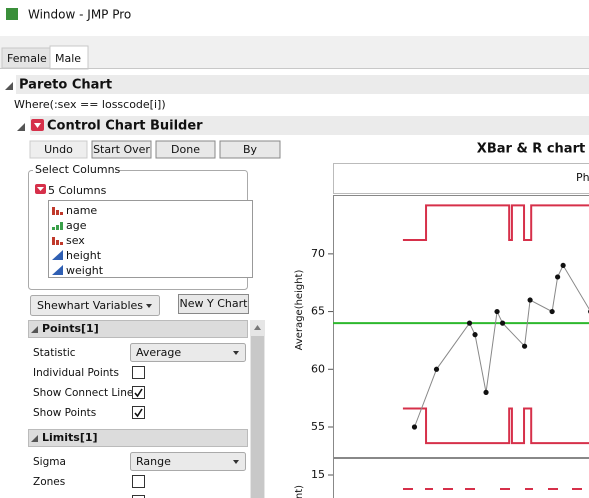 This screenshot has height=498, width=589. I want to click on dropdown-value: Range, so click(153, 461).